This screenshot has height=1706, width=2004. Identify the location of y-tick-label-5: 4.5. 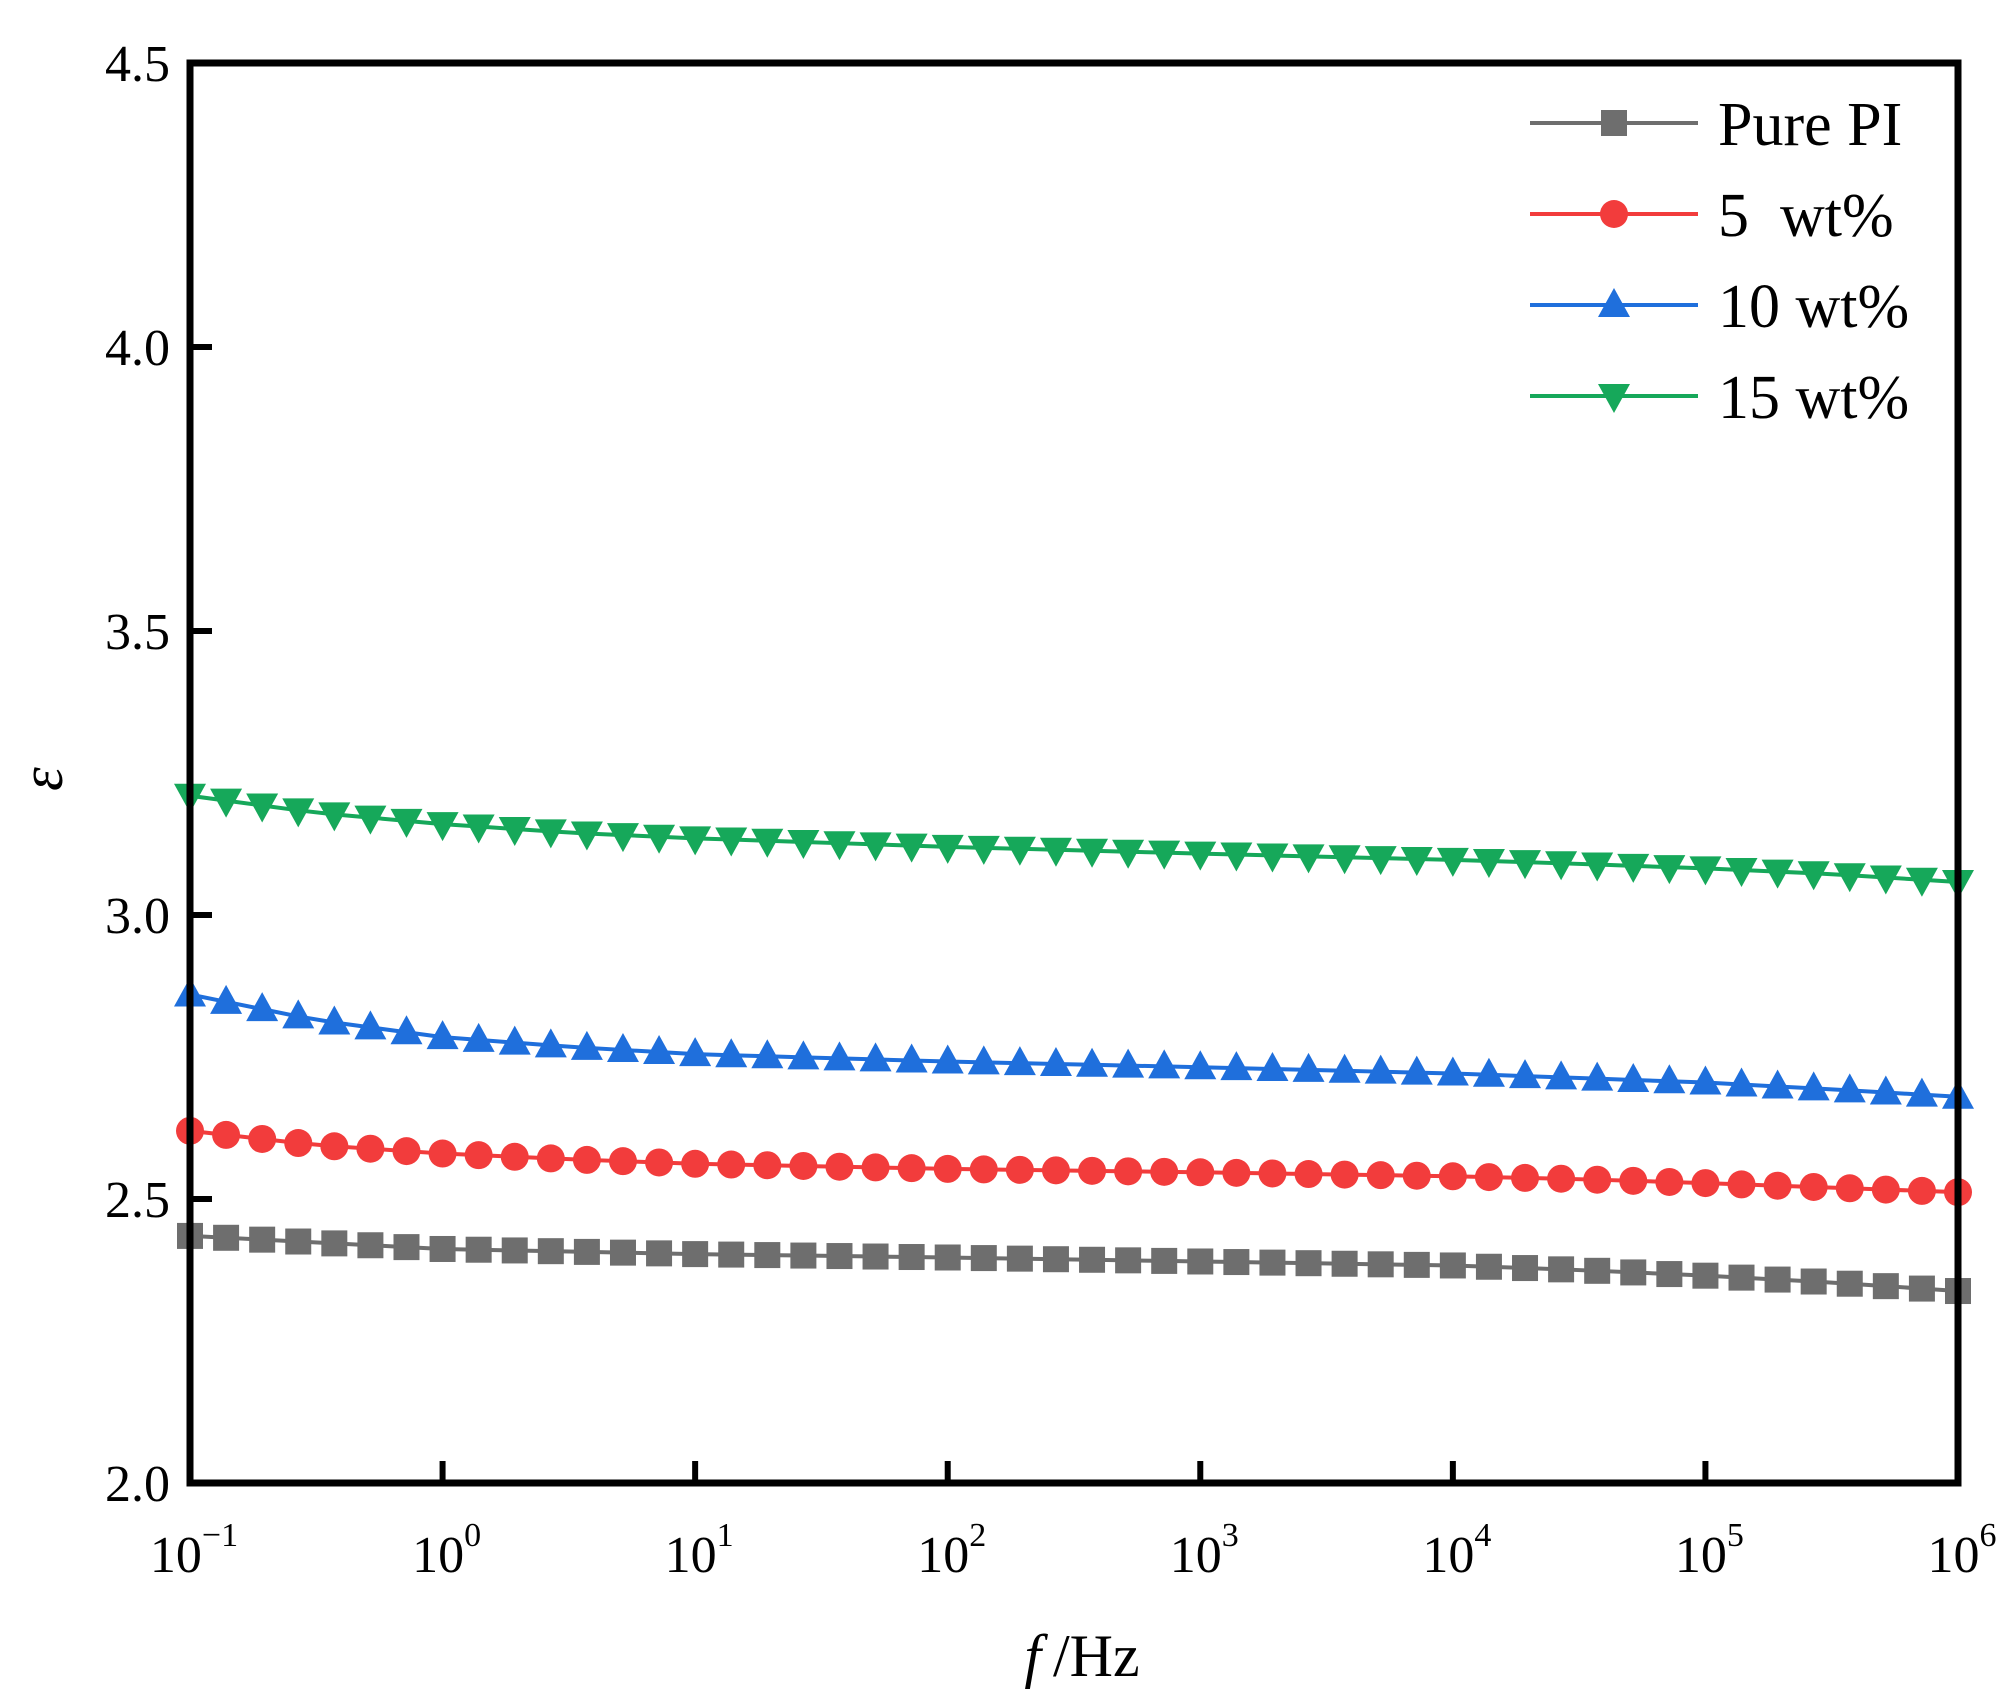
(137, 64).